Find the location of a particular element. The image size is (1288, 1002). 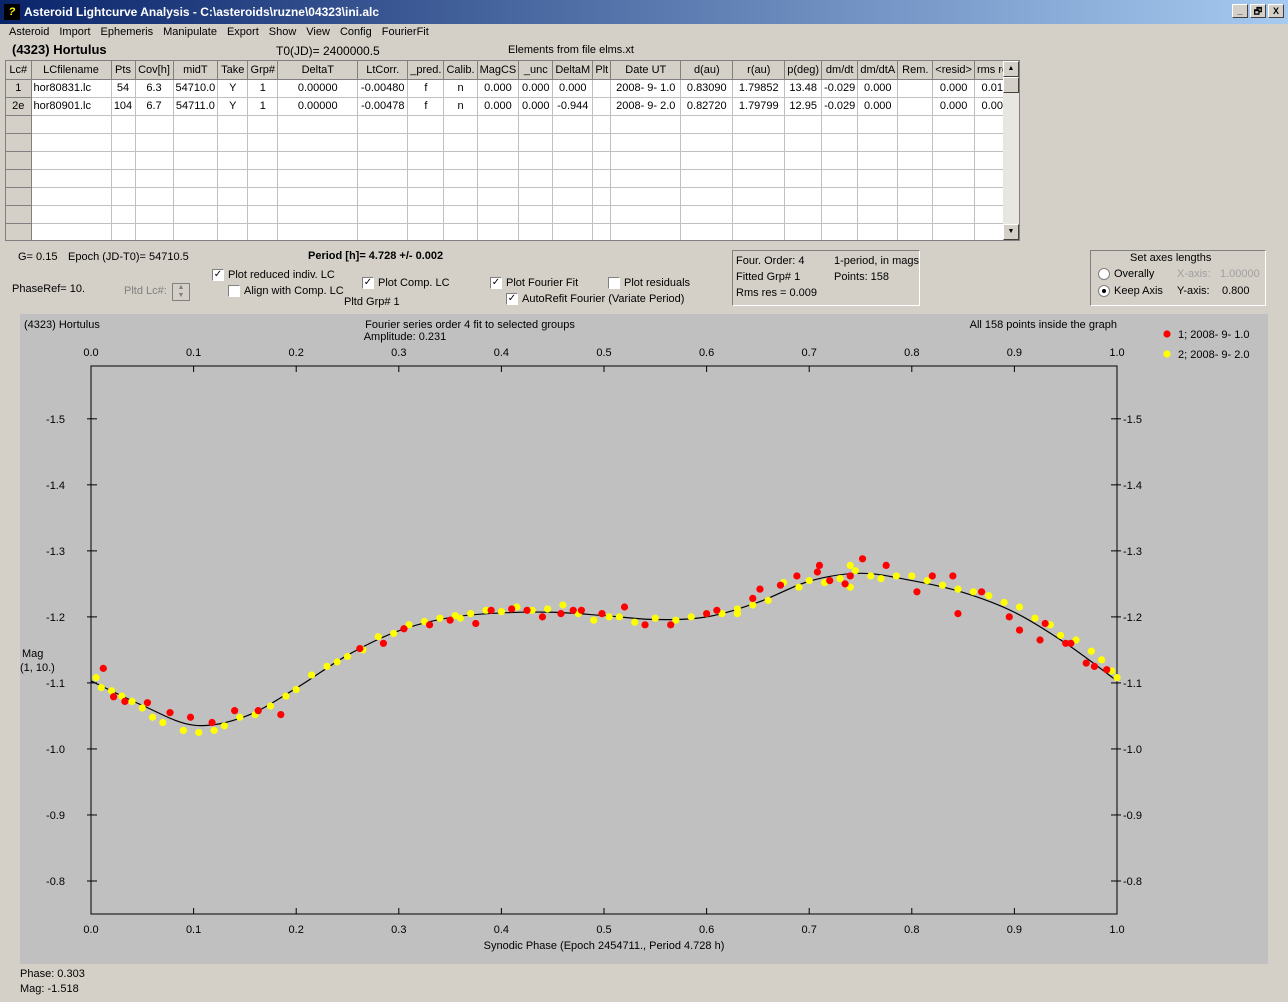

menu-fourierfit: FourierFit is located at coordinates (405, 32).